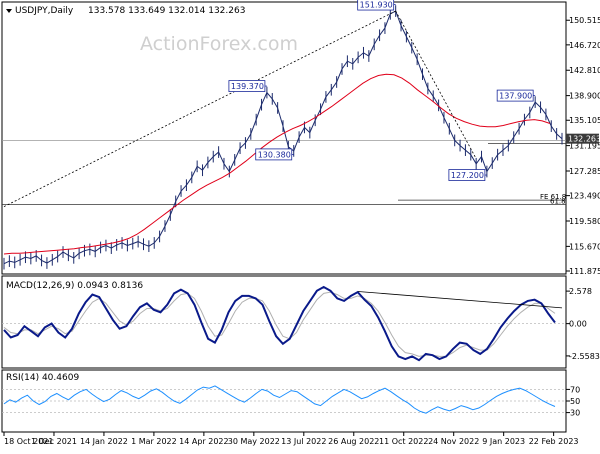 Image resolution: width=600 pixels, height=454 pixels. Describe the element at coordinates (584, 271) in the screenshot. I see `price-y-tick-label: 111.875` at that location.